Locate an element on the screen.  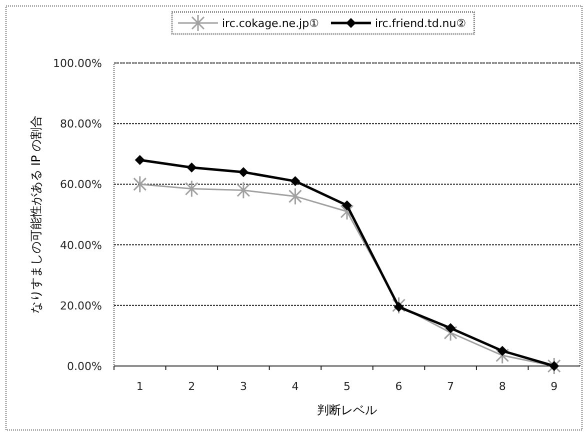
y-tick-label: 100.00% is located at coordinates (77, 63).